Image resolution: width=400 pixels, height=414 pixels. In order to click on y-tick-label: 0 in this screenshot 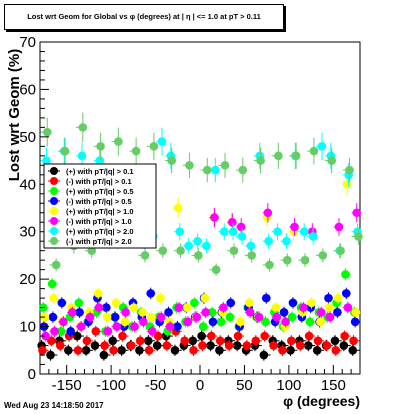, I will do `click(32, 374)`.